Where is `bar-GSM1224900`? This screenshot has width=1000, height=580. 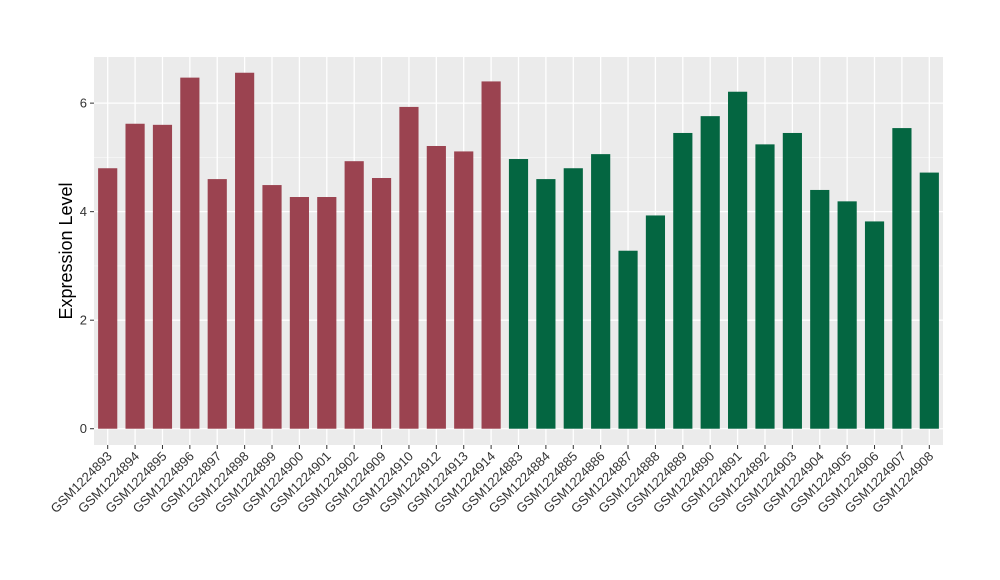 bar-GSM1224900 is located at coordinates (299, 313).